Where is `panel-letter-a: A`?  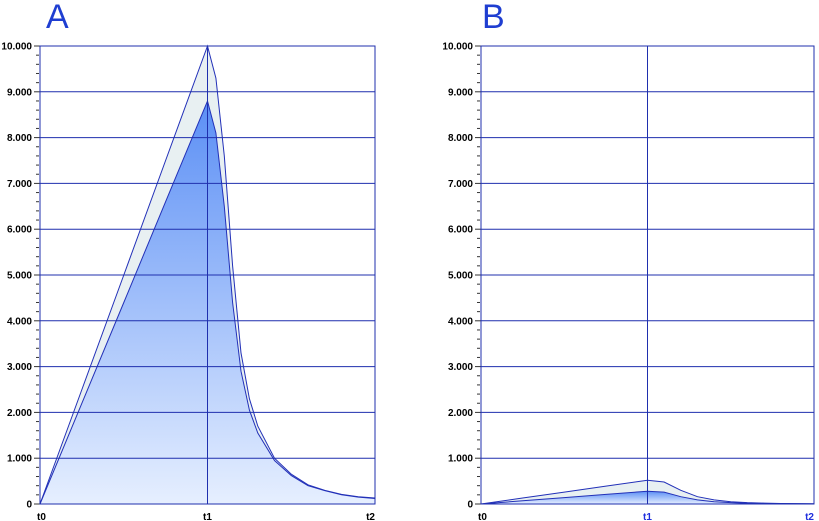 panel-letter-a: A is located at coordinates (57, 18).